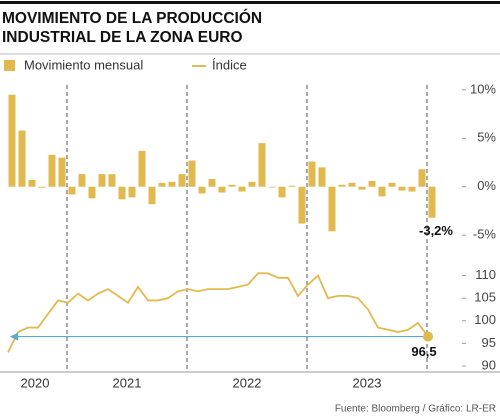  I want to click on y2-tick-label: 90, so click(489, 364).